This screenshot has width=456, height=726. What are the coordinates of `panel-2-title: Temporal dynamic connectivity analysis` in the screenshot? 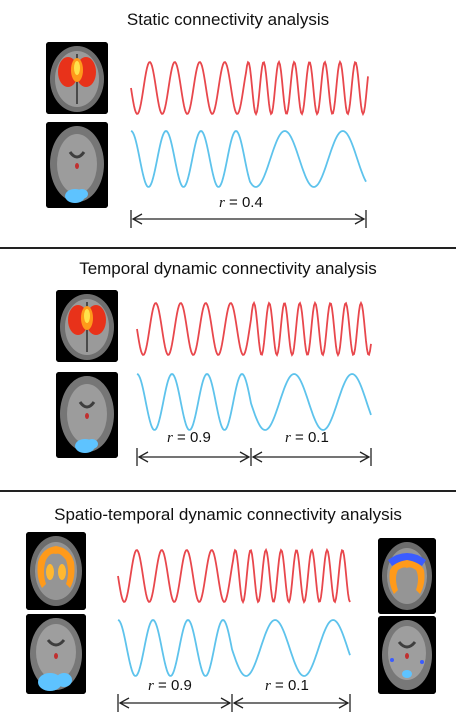 It's located at (228, 268).